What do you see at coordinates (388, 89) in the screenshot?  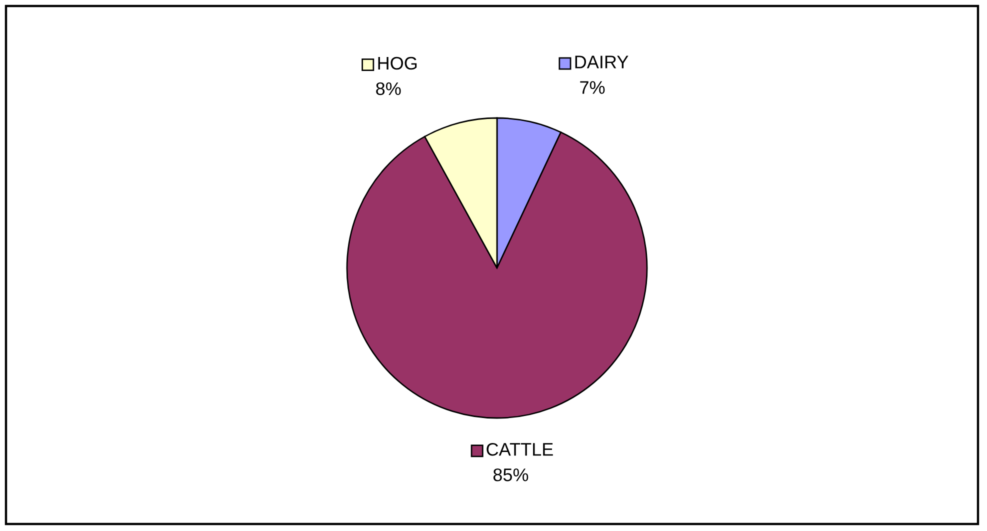 I see `data-label: 8%` at bounding box center [388, 89].